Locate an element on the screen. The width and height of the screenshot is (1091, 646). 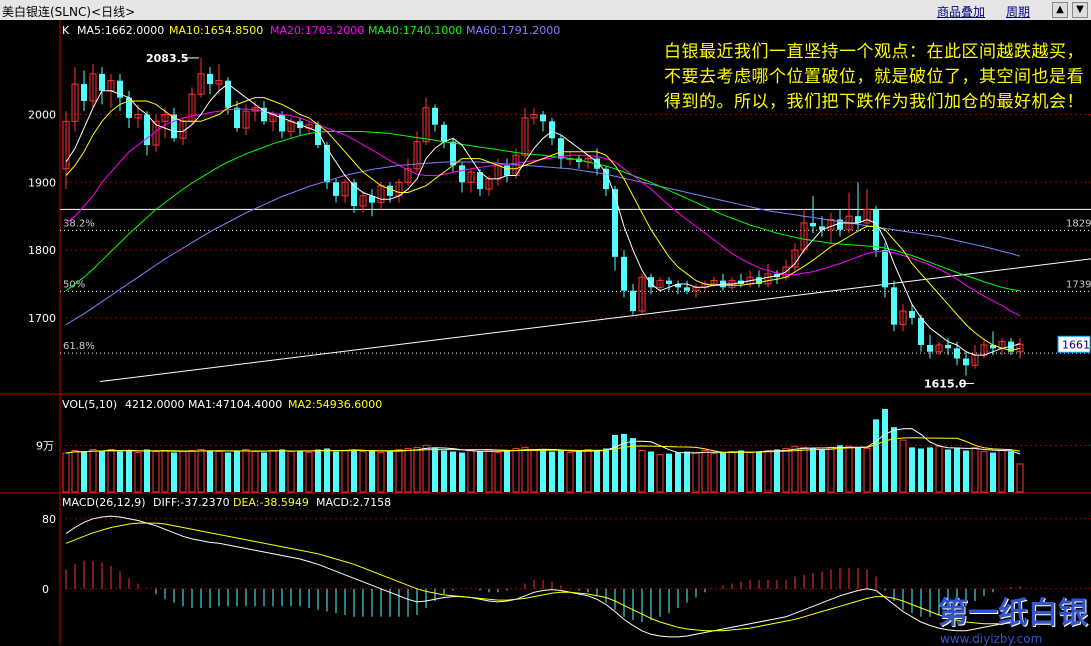
legend-ma40: MA40:1740.1000 is located at coordinates (415, 30).